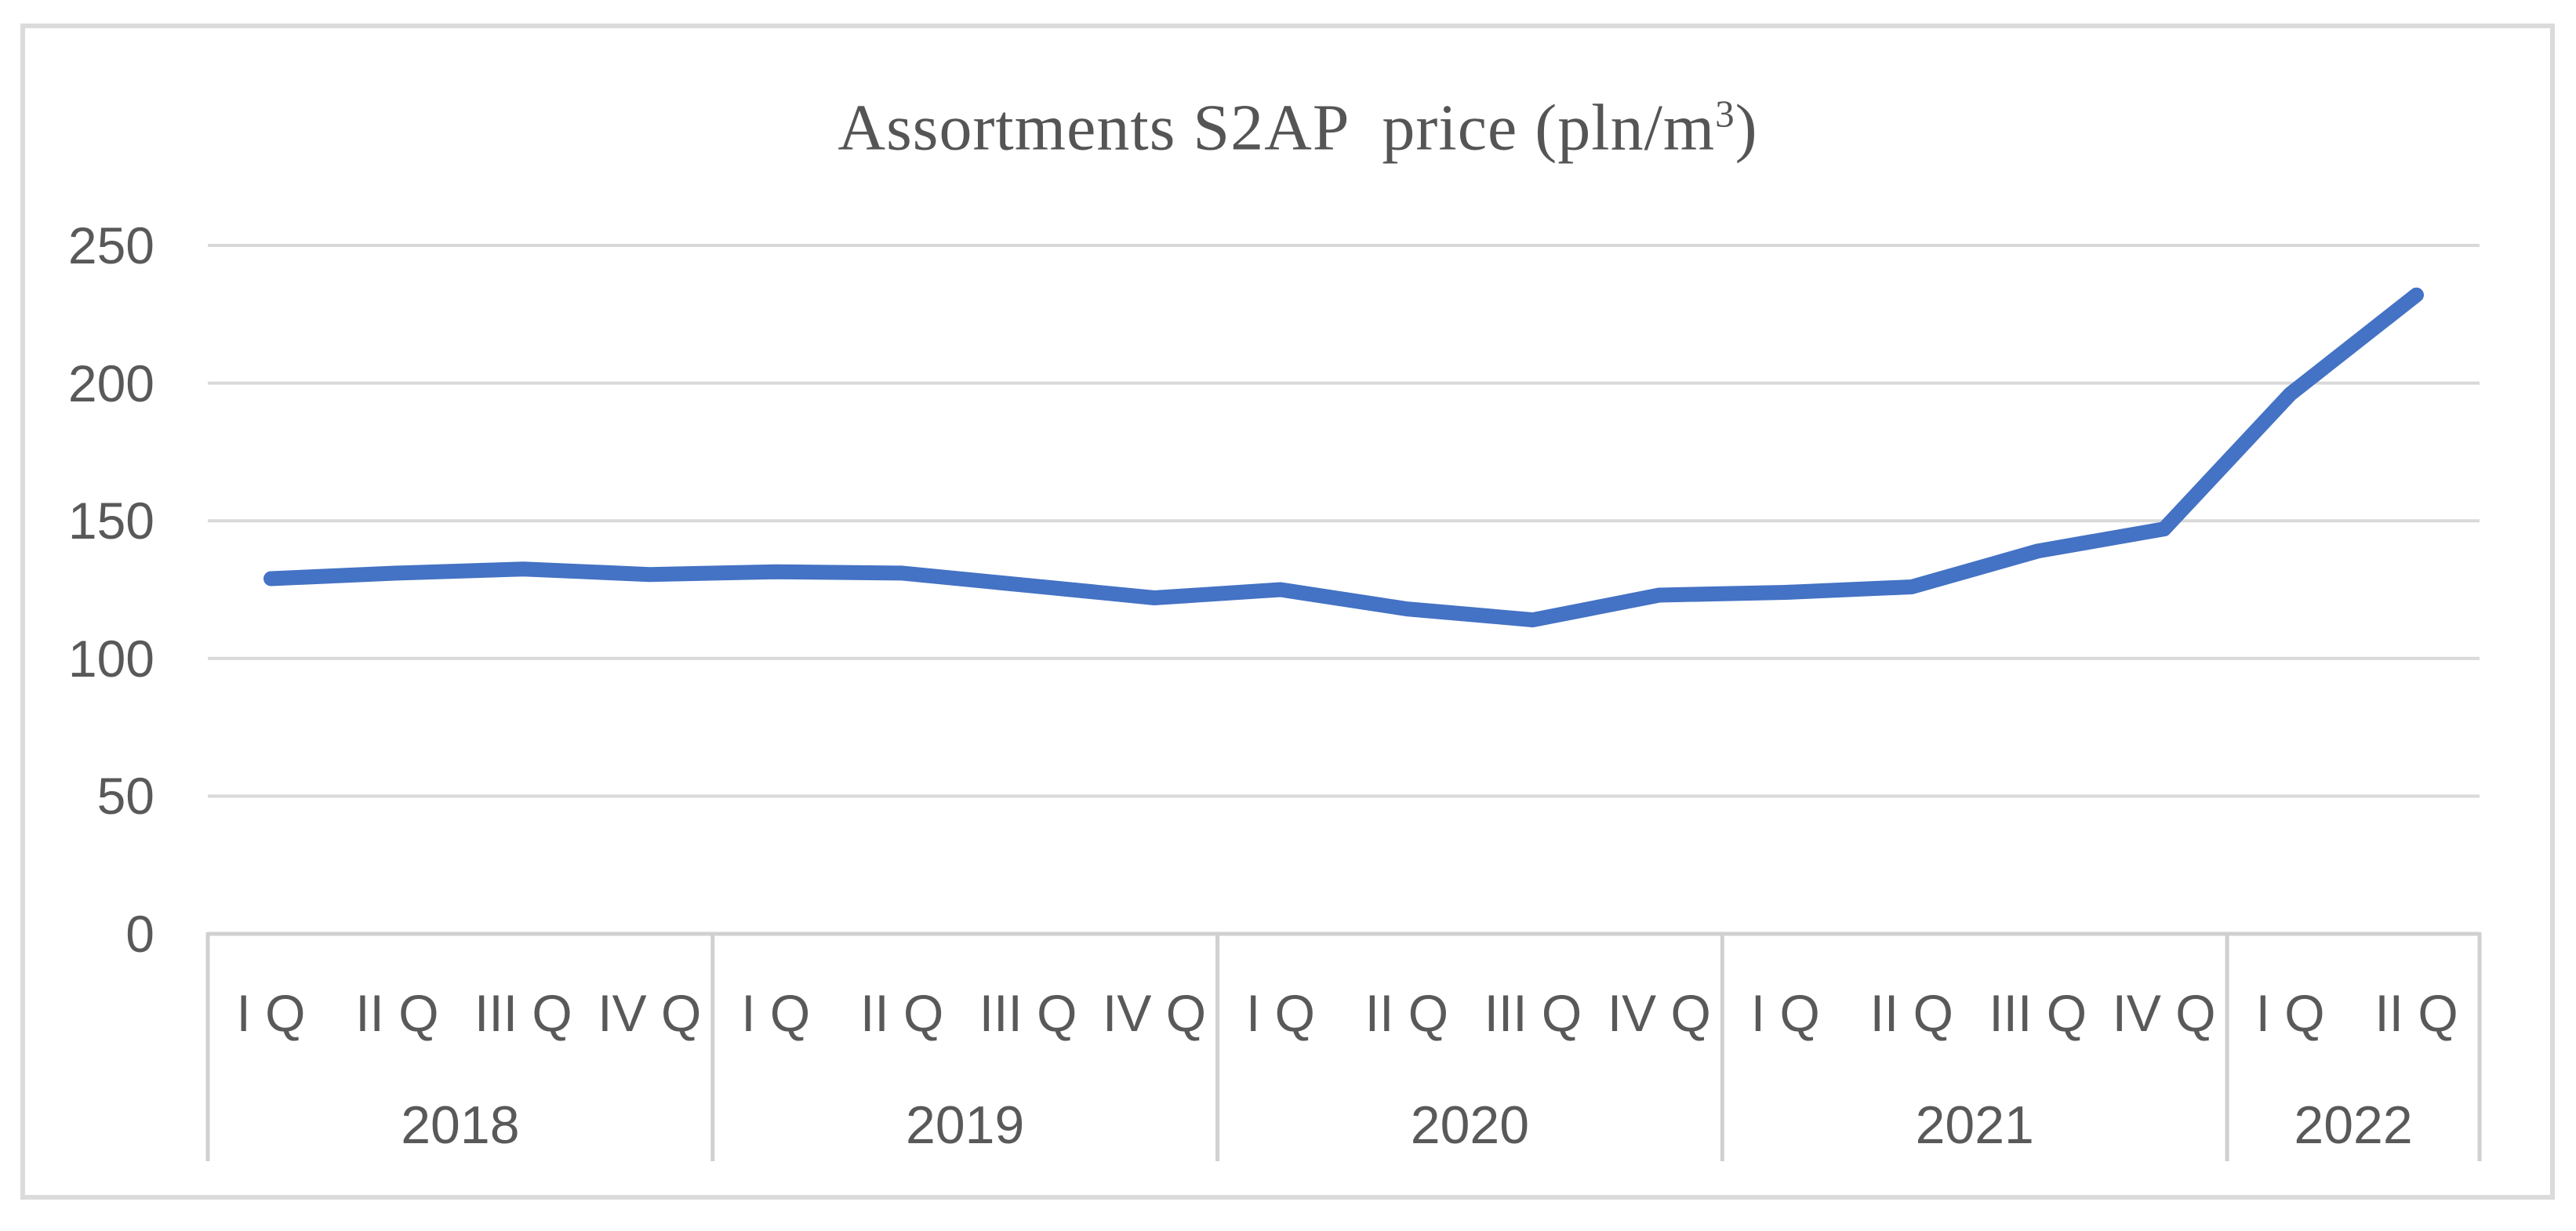 This screenshot has width=2576, height=1231. What do you see at coordinates (110, 521) in the screenshot?
I see `y-tick-label-150: 150` at bounding box center [110, 521].